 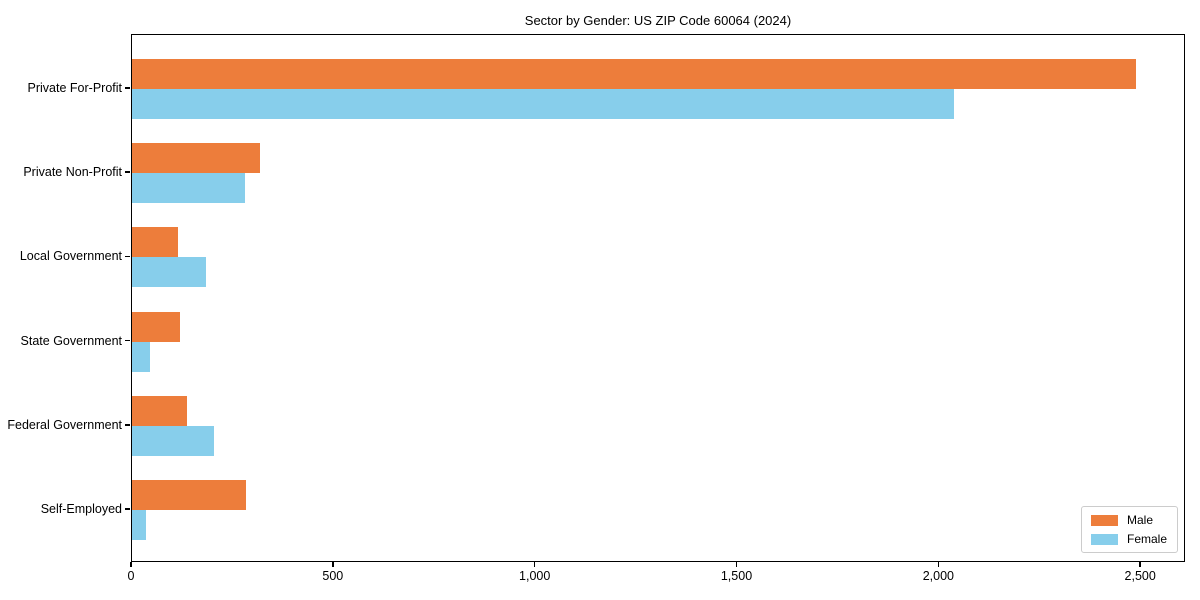 I want to click on bar-female-federal-government, so click(x=173, y=440).